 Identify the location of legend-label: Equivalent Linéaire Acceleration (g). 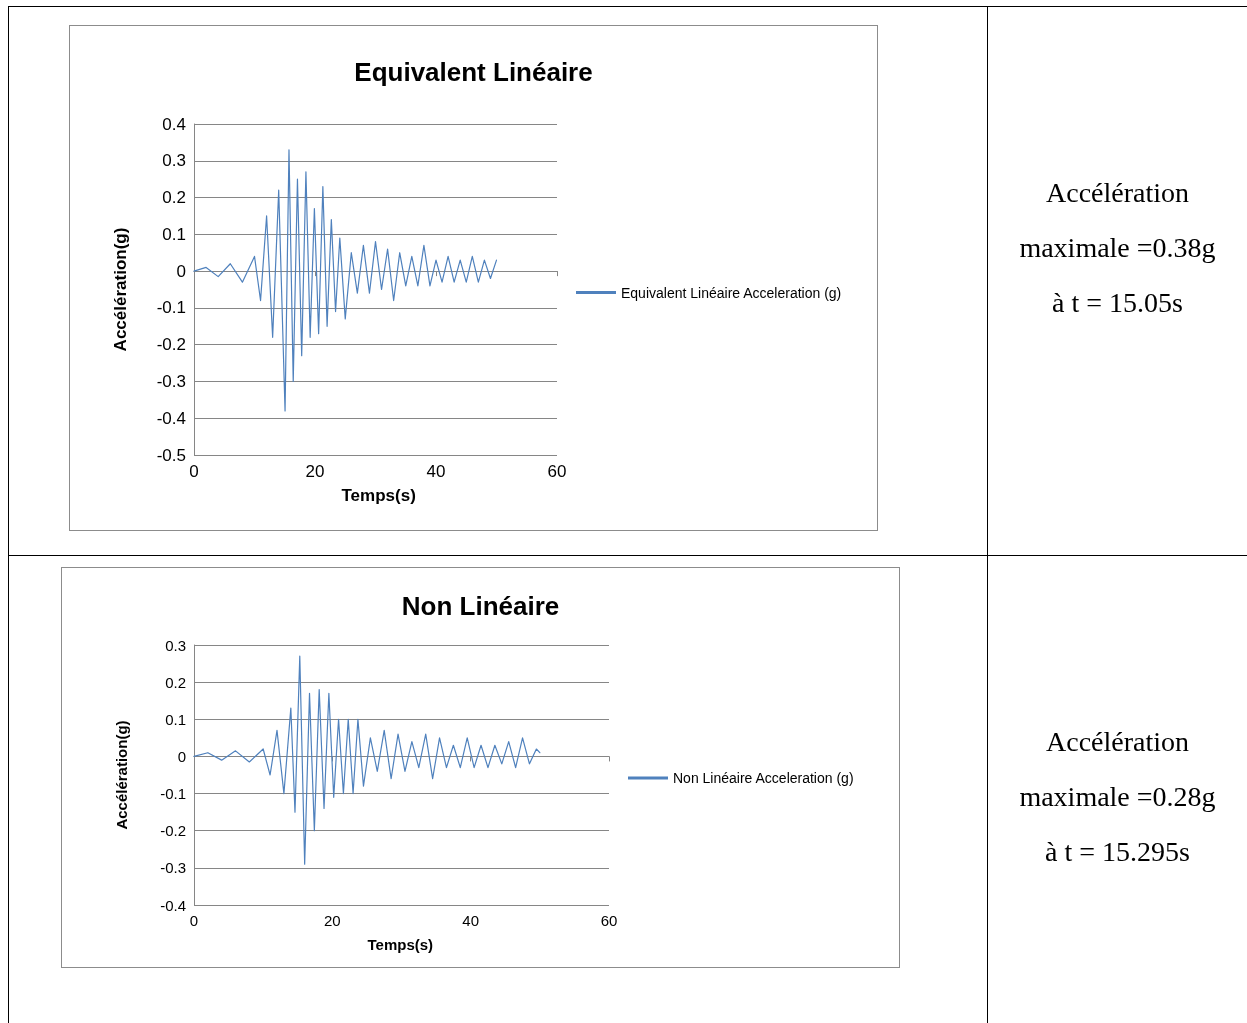
(731, 292).